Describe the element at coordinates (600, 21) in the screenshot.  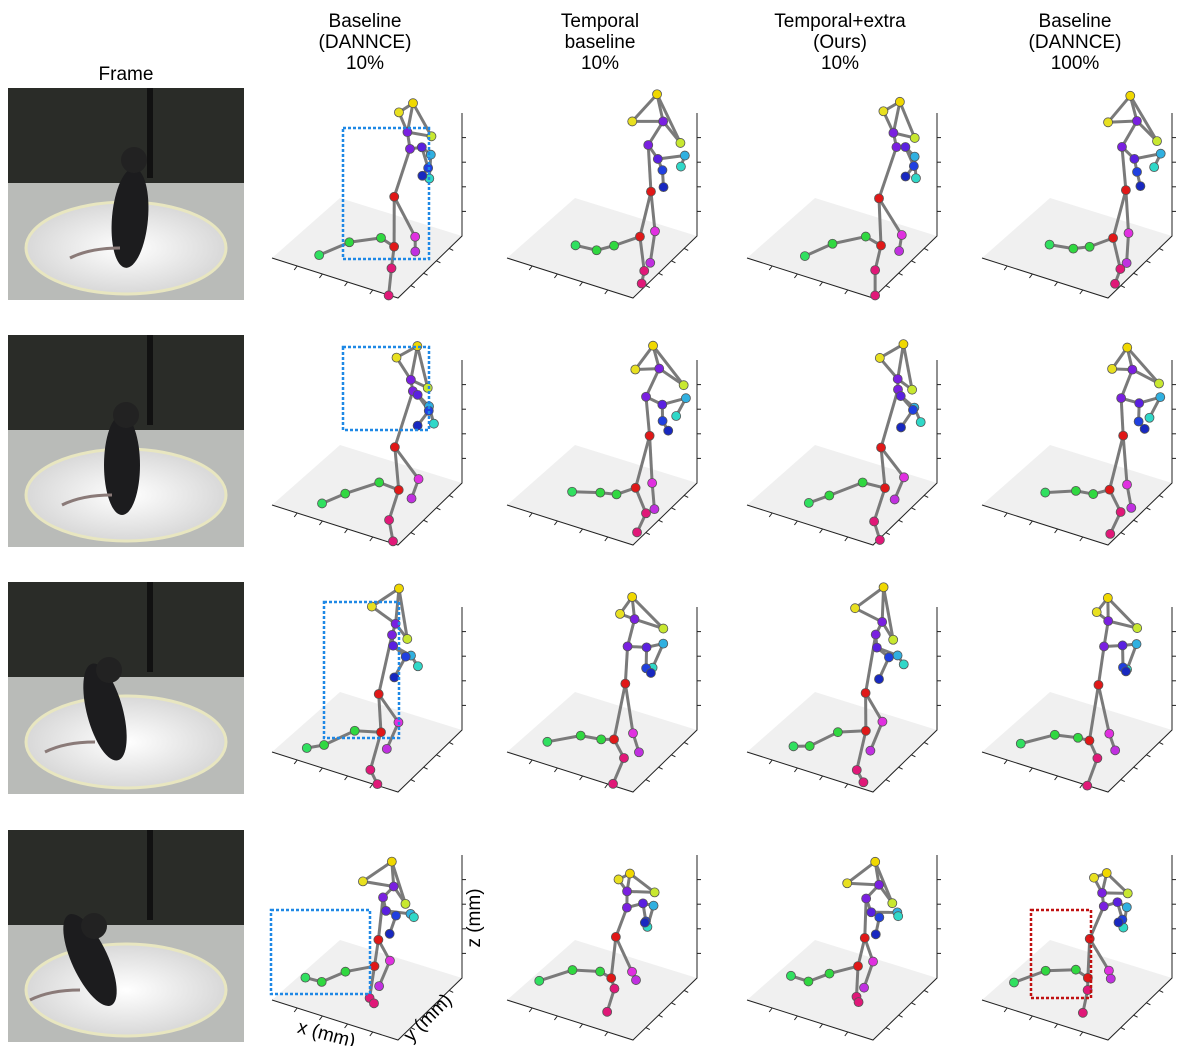
I see `column-header: Temporal` at that location.